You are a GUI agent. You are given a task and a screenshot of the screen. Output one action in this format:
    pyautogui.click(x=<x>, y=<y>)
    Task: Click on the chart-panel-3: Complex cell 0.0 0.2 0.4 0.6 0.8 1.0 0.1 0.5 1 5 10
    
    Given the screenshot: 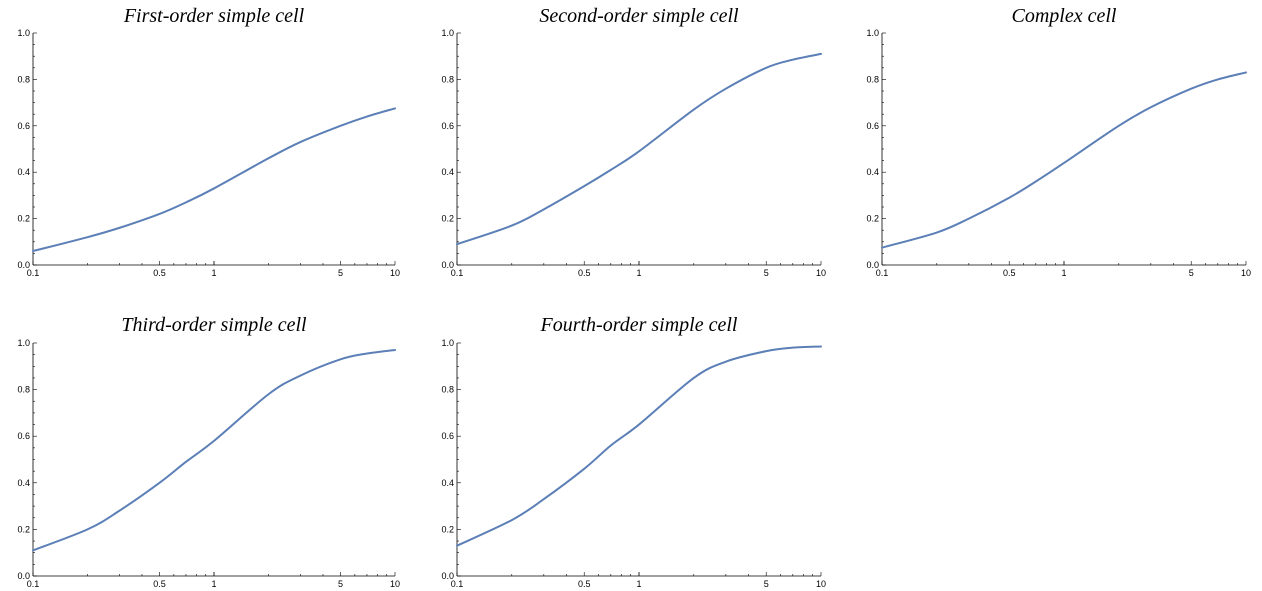 What is the action you would take?
    pyautogui.click(x=1058, y=141)
    